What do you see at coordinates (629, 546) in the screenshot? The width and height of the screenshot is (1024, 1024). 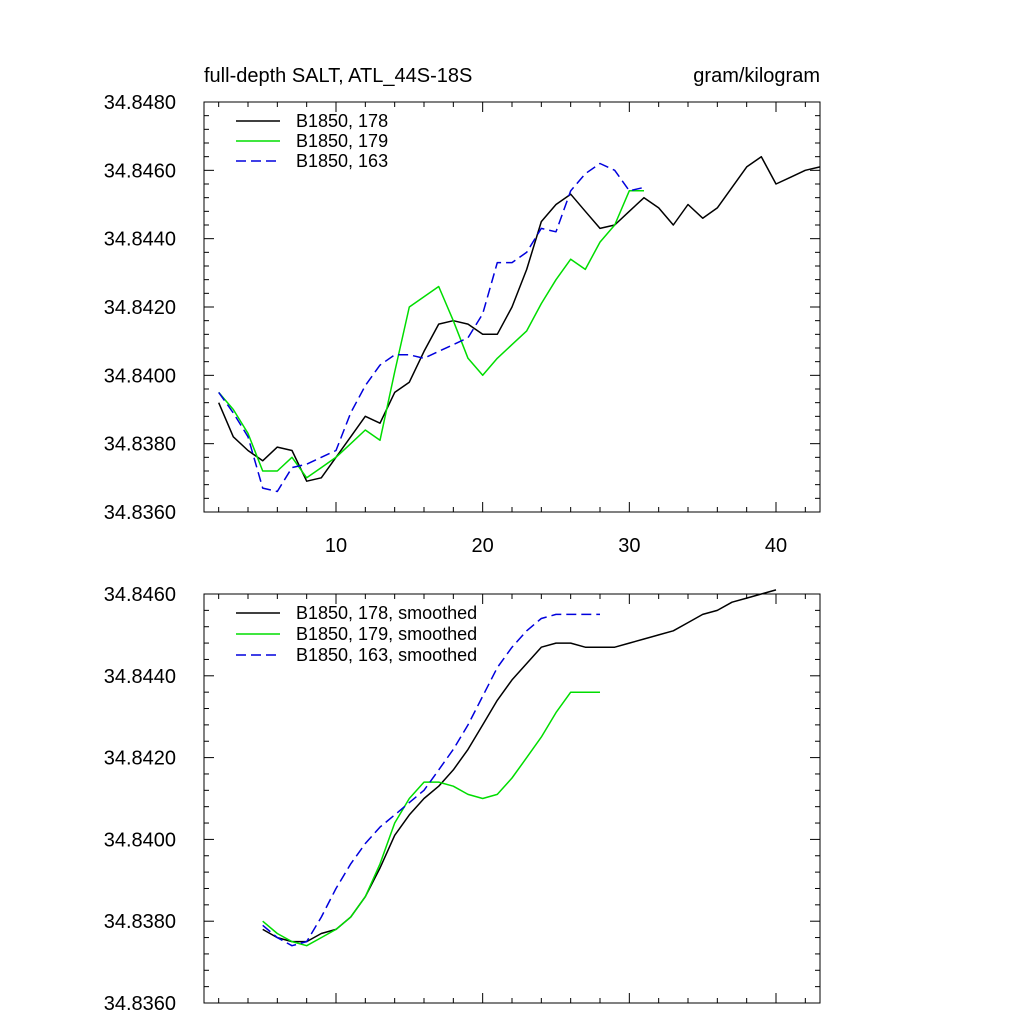 I see `x-tick-label: 30` at bounding box center [629, 546].